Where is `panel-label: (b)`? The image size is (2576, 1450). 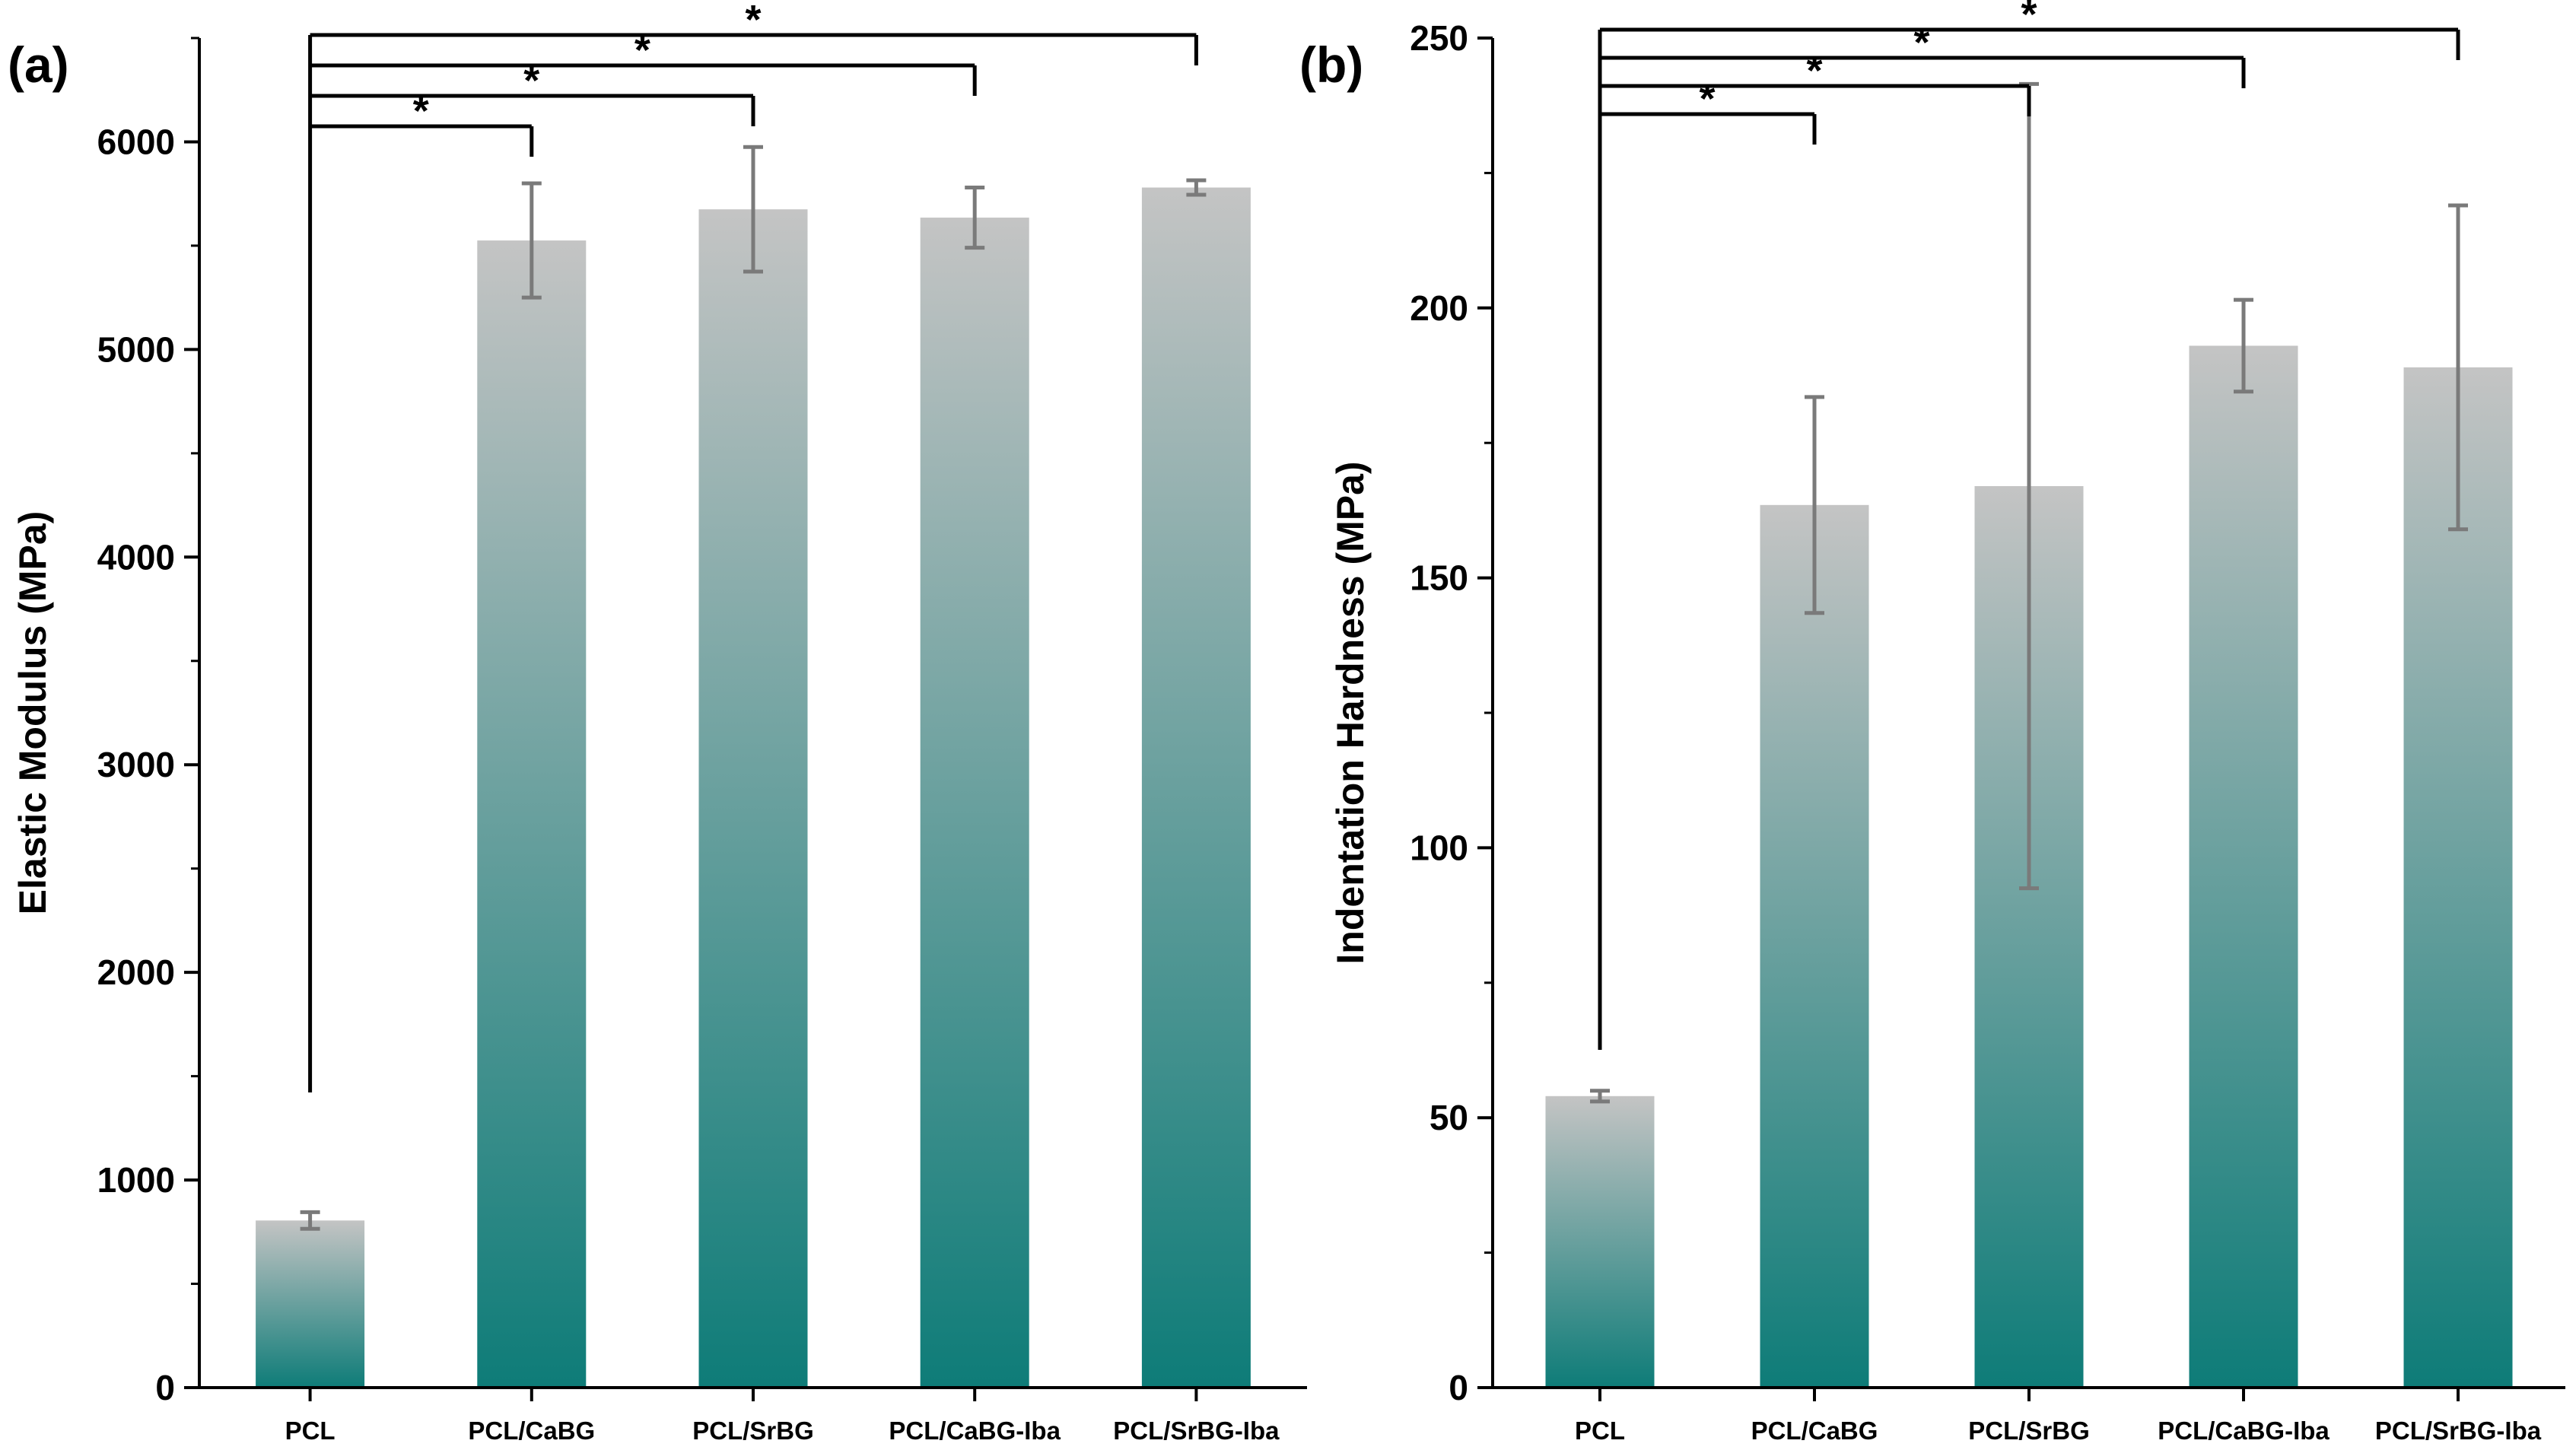 panel-label: (b) is located at coordinates (1331, 65).